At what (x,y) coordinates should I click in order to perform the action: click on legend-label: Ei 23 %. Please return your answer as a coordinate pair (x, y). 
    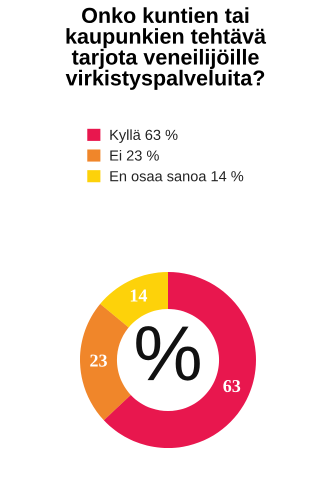
    Looking at the image, I should click on (134, 155).